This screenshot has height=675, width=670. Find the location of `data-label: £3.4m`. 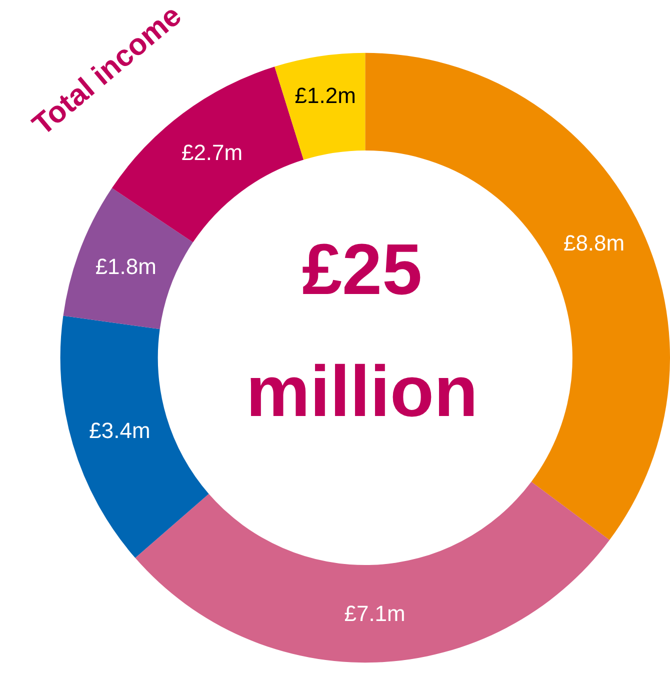

data-label: £3.4m is located at coordinates (119, 431).